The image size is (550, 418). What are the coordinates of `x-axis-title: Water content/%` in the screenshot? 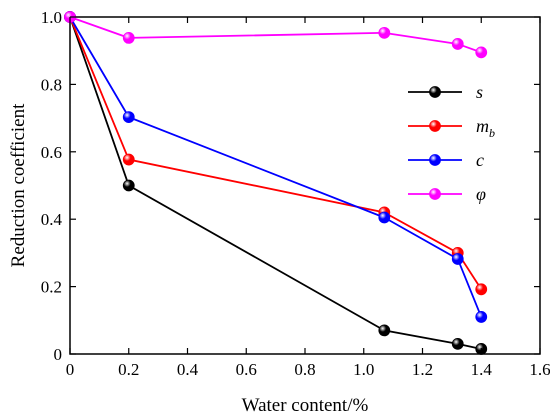 It's located at (305, 405).